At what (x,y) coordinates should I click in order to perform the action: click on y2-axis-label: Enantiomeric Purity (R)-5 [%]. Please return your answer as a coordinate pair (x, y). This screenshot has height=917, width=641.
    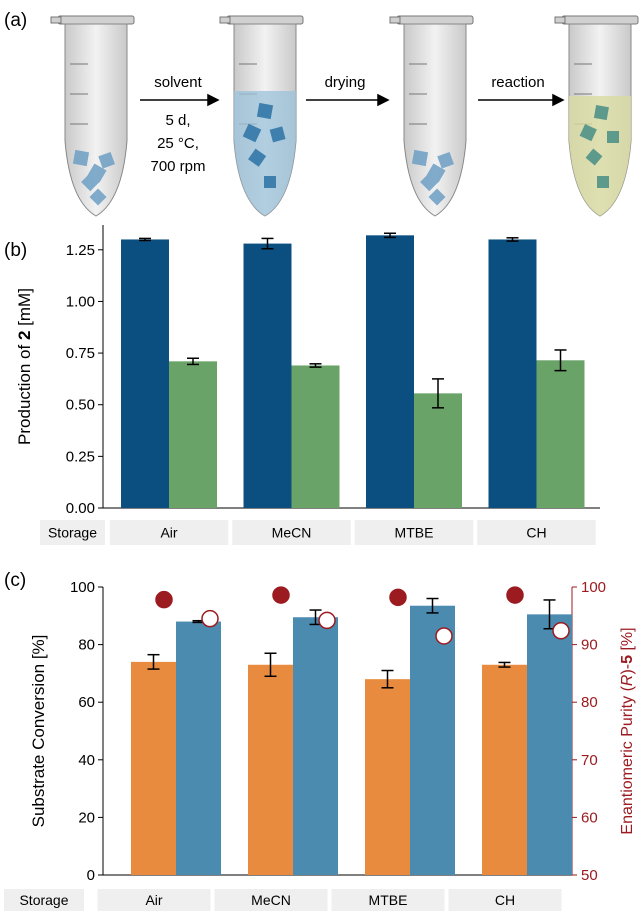
    Looking at the image, I should click on (627, 730).